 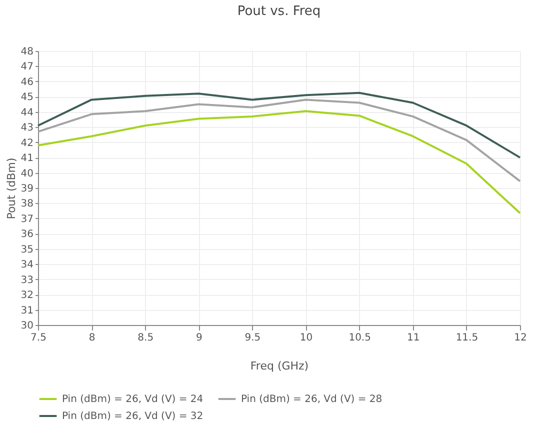 What do you see at coordinates (27, 310) in the screenshot?
I see `y-tick-label: 31` at bounding box center [27, 310].